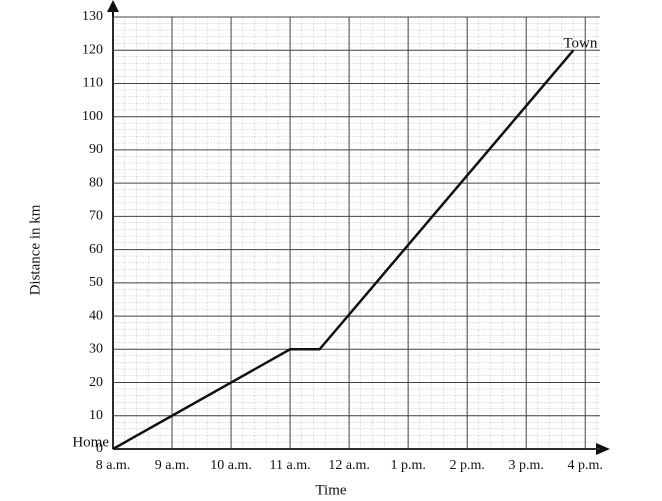 This screenshot has width=662, height=501. What do you see at coordinates (96, 249) in the screenshot?
I see `y-tick-label: 60` at bounding box center [96, 249].